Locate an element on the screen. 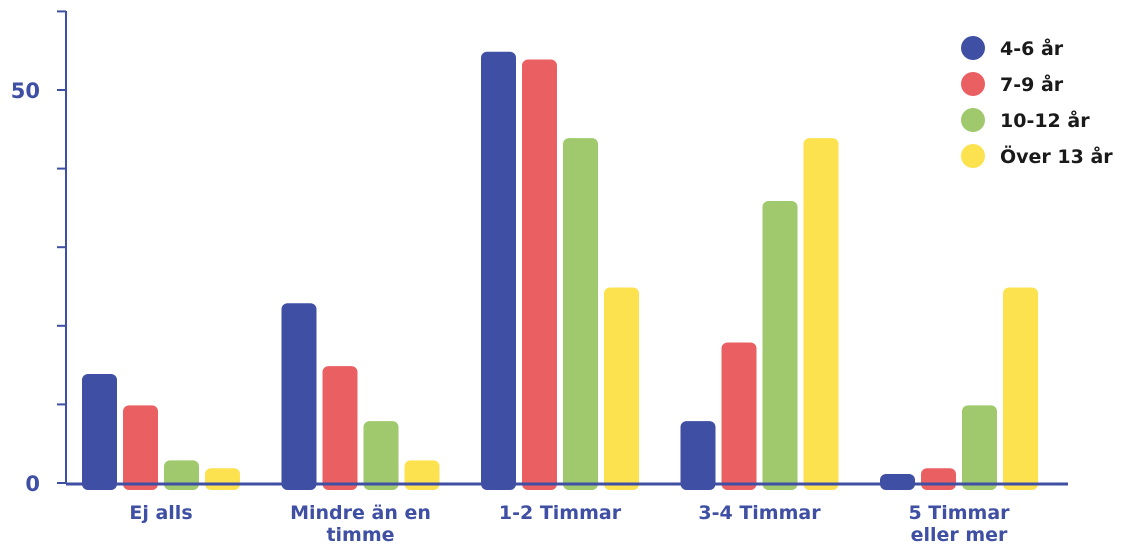 The width and height of the screenshot is (1127, 549). y-tick-label: 50 is located at coordinates (25, 91).